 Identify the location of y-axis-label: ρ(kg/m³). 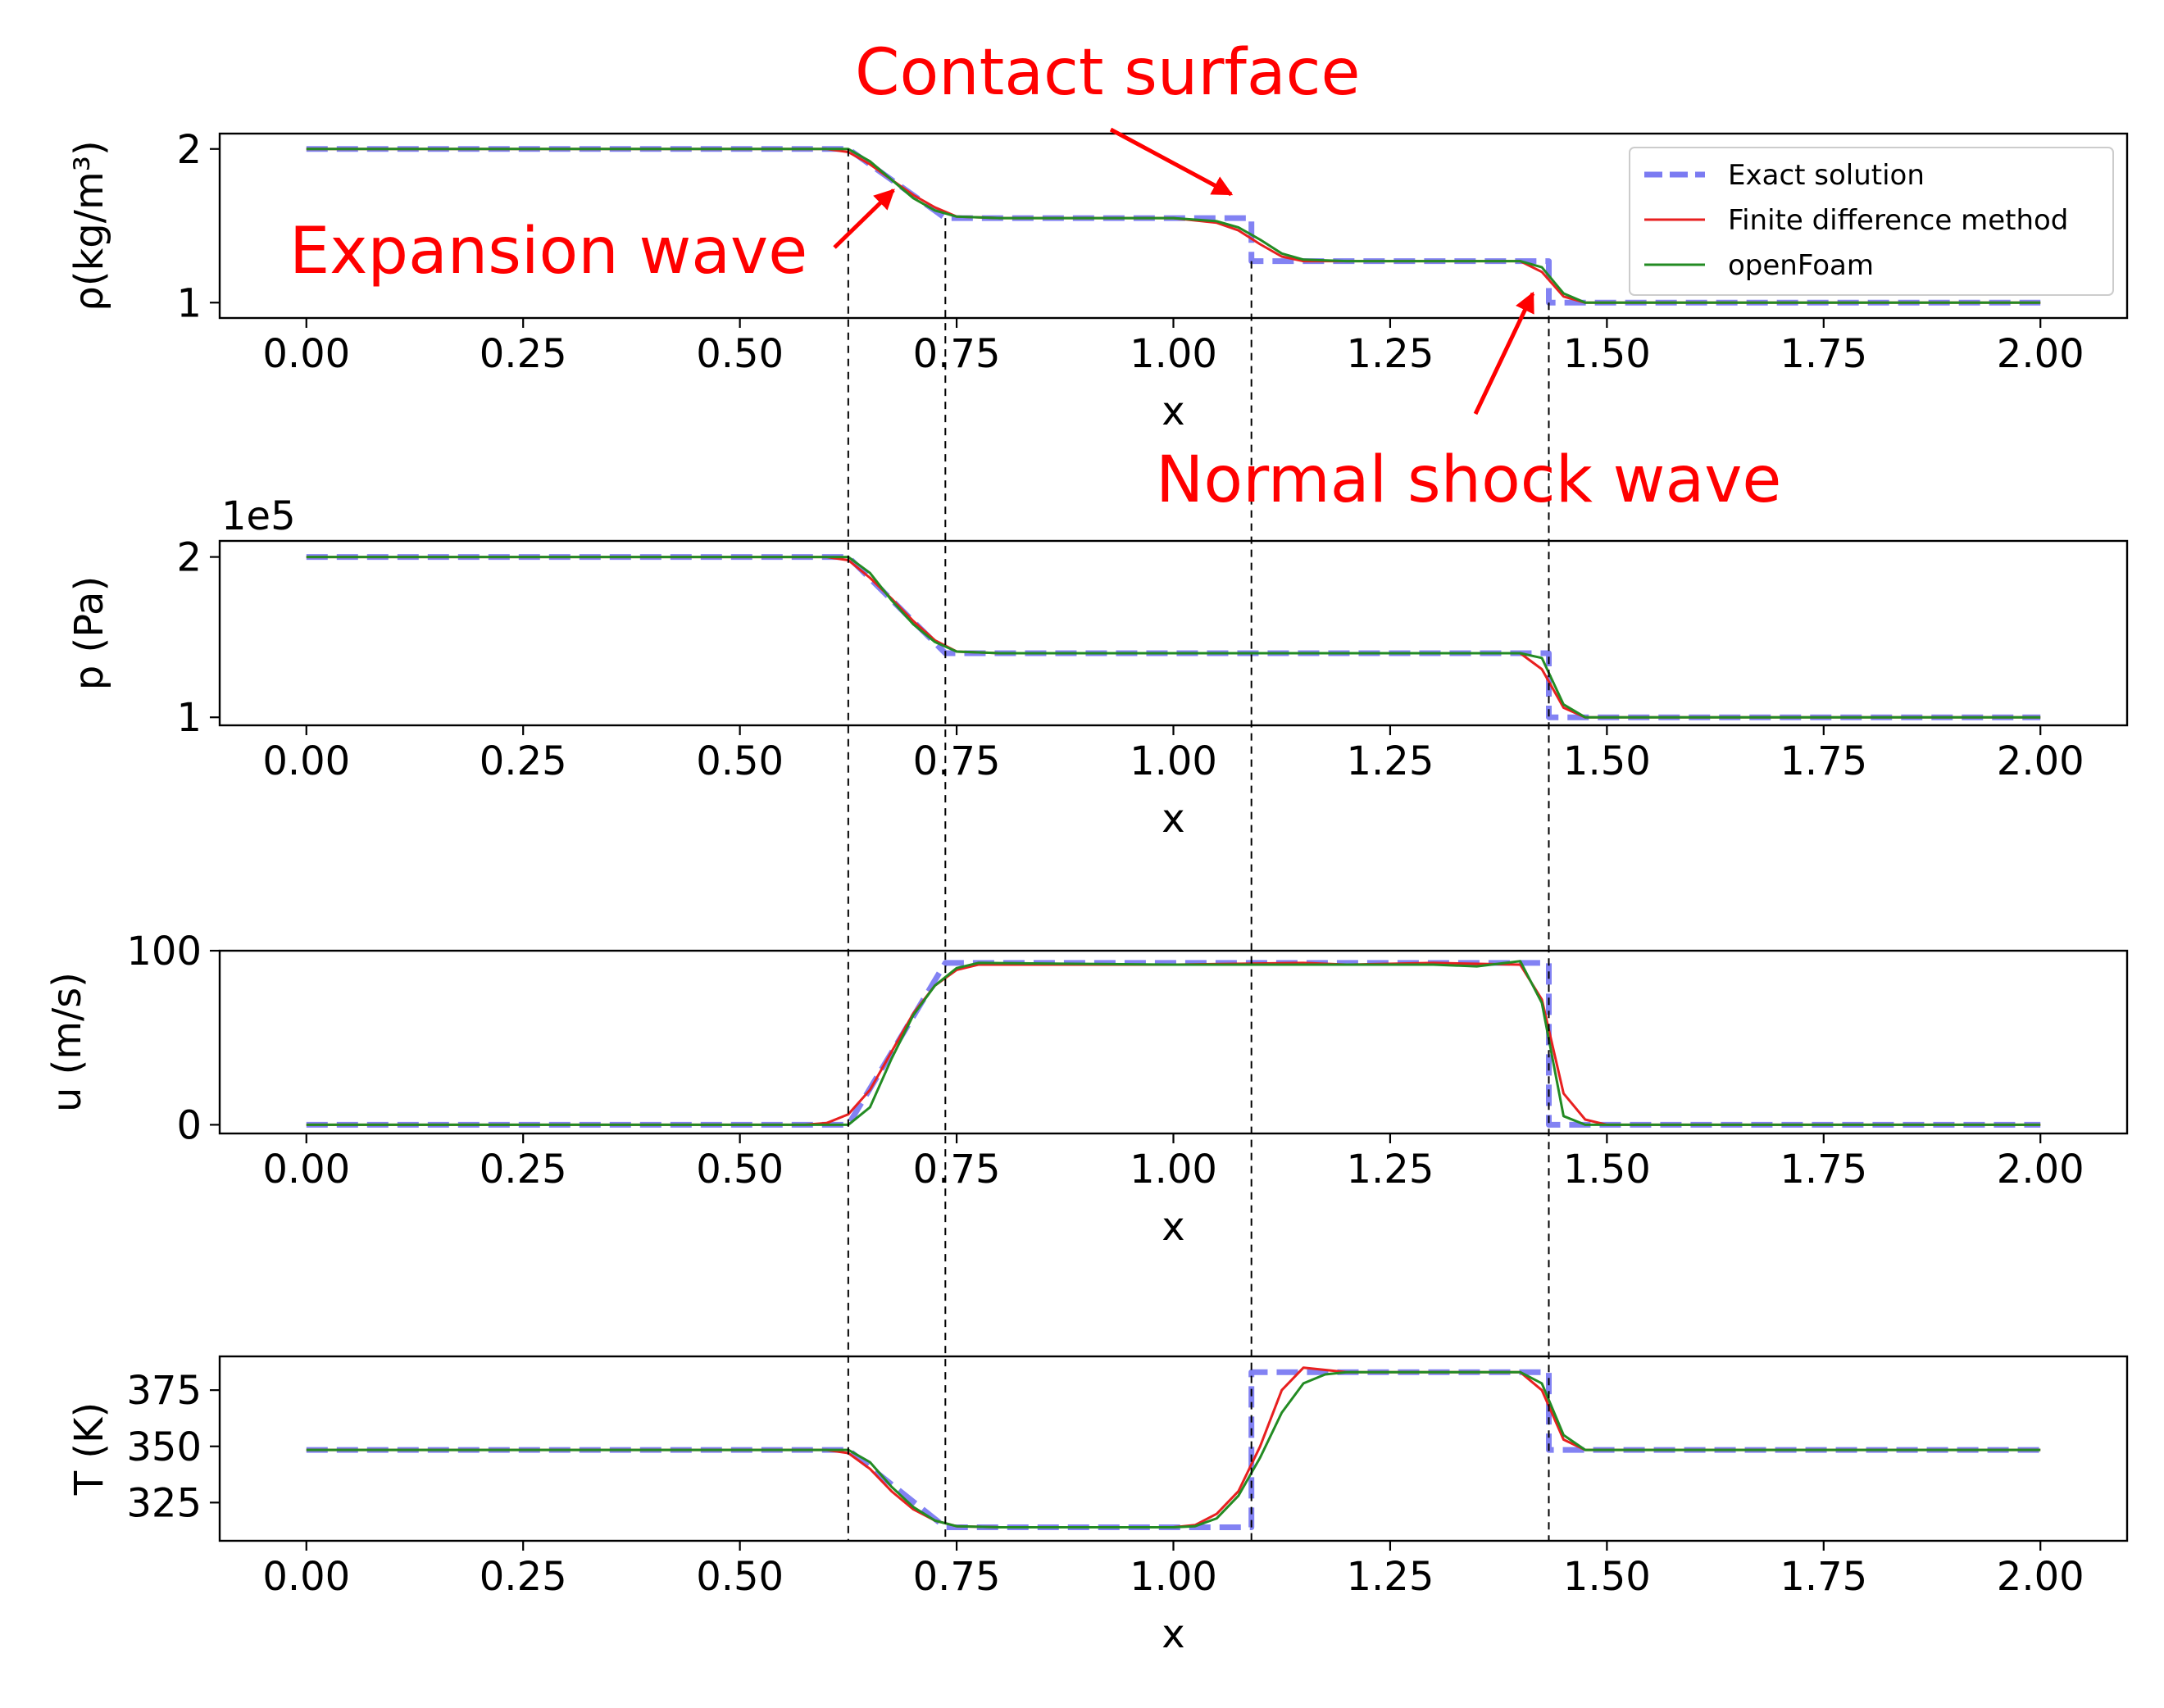
(89, 225).